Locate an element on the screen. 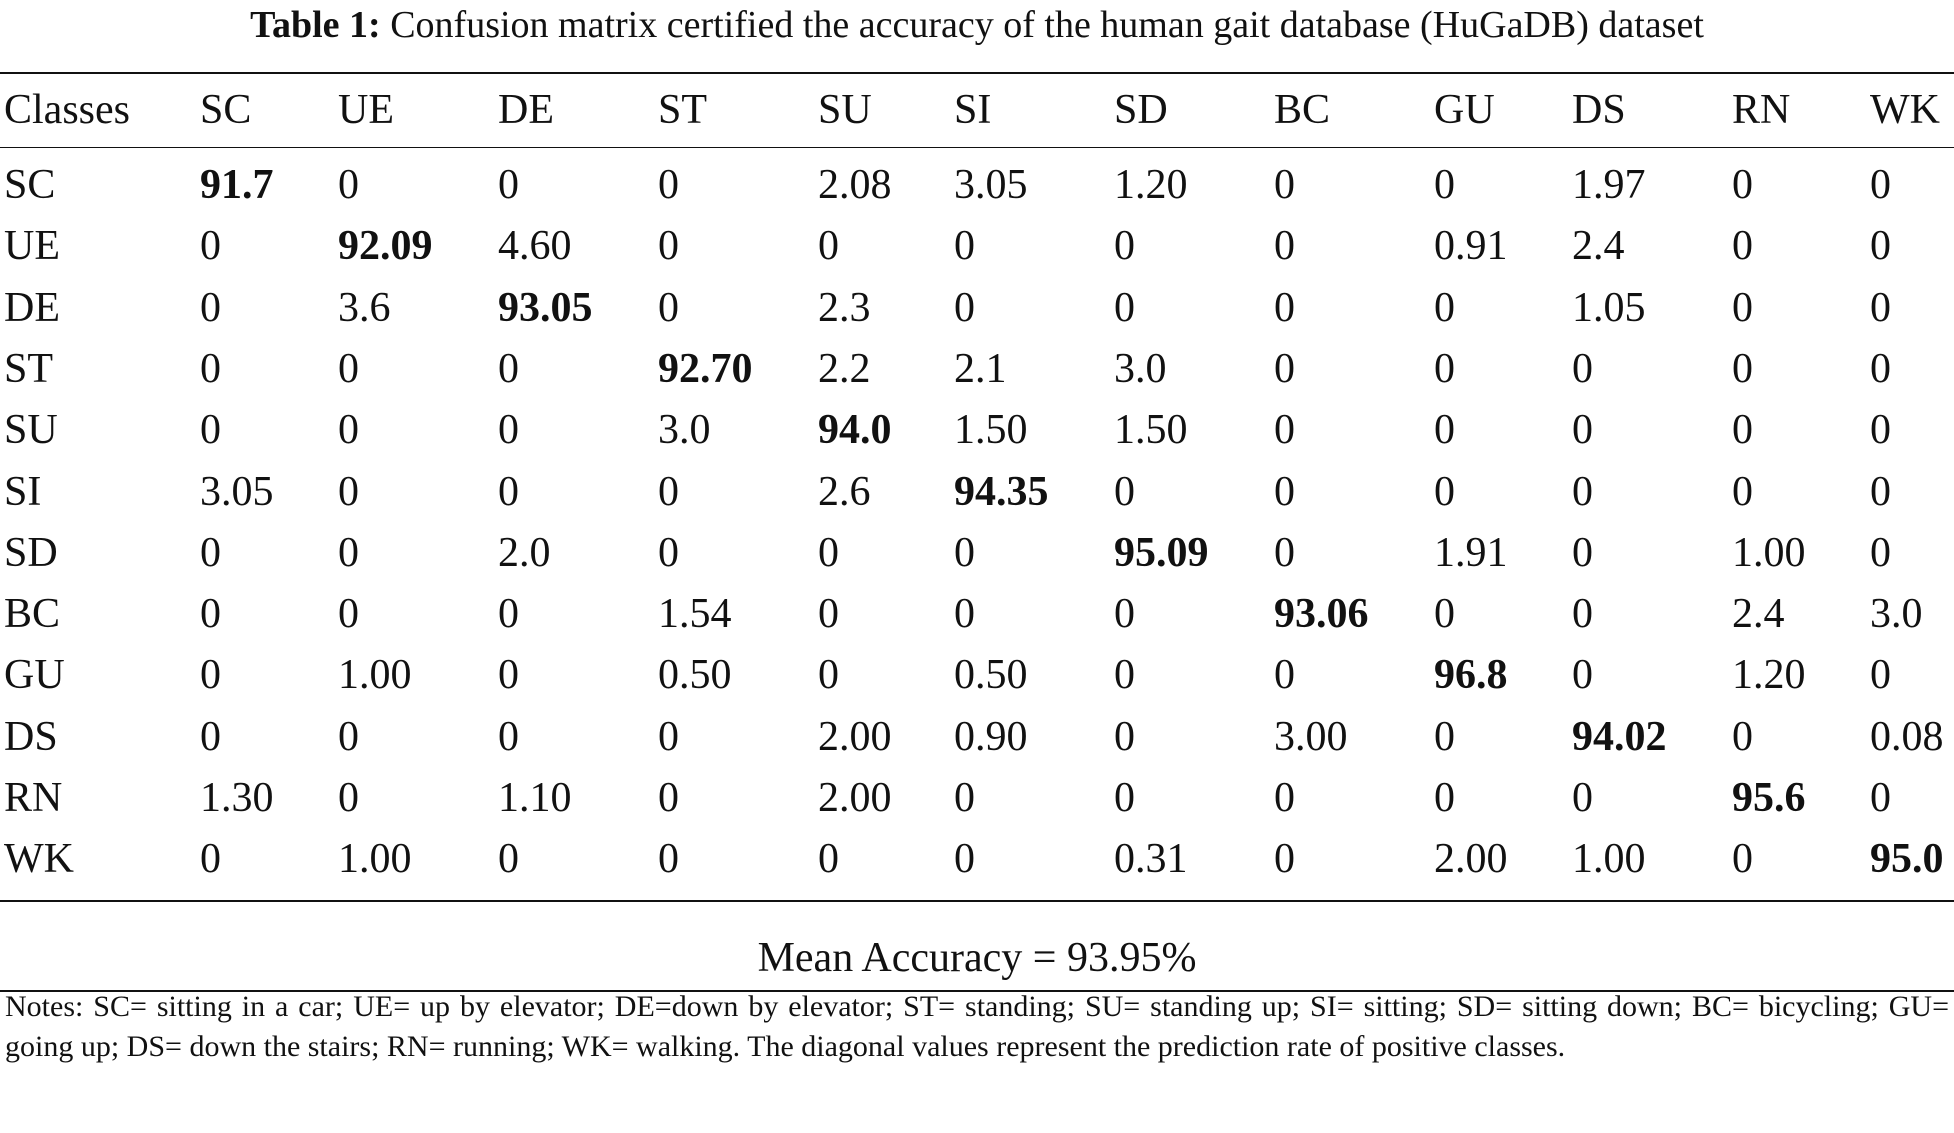  matrix-cell: 1.10 is located at coordinates (535, 798).